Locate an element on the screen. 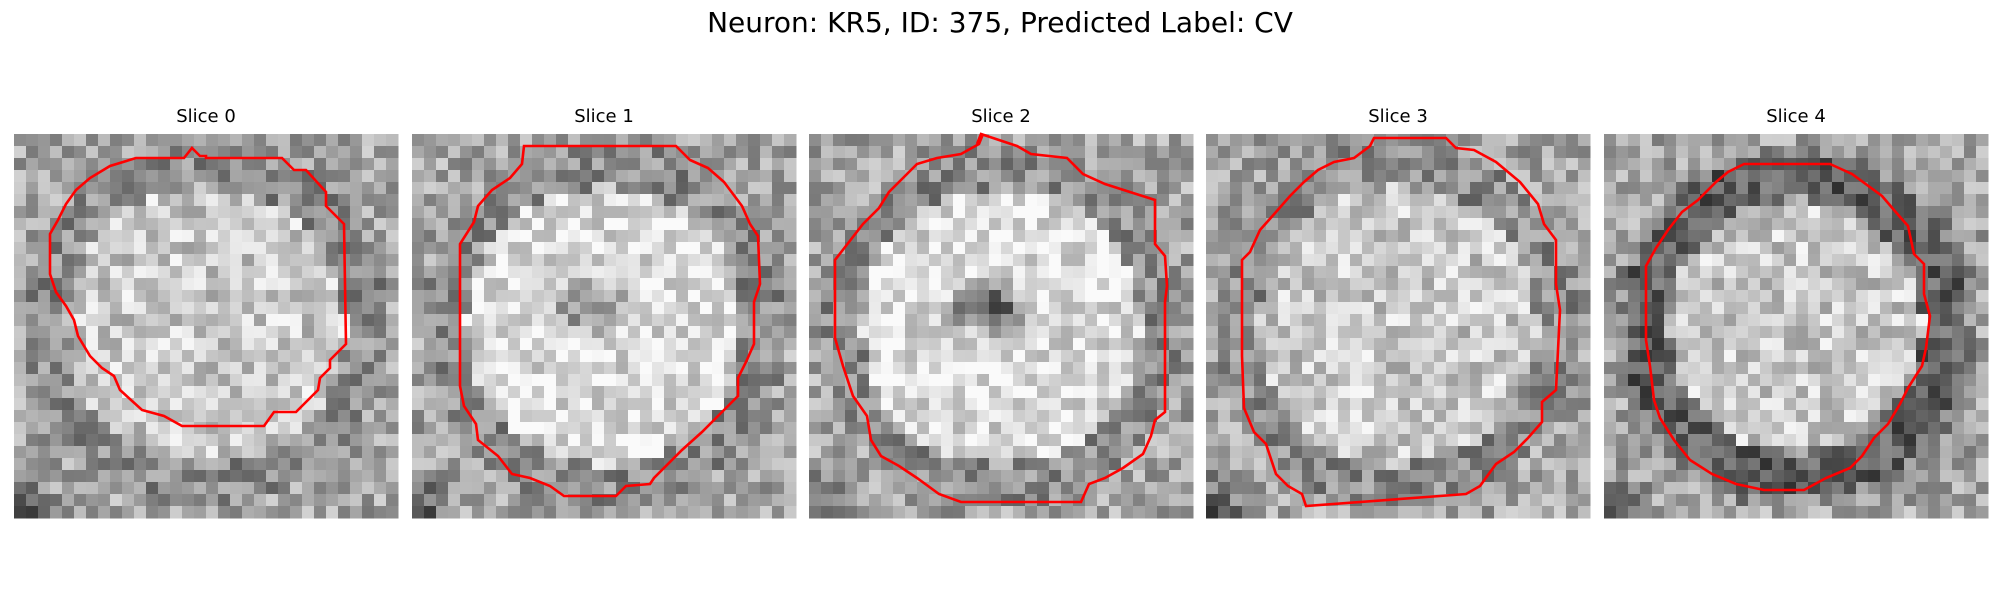  slice-panel-3: Slice 3 is located at coordinates (1398, 312).